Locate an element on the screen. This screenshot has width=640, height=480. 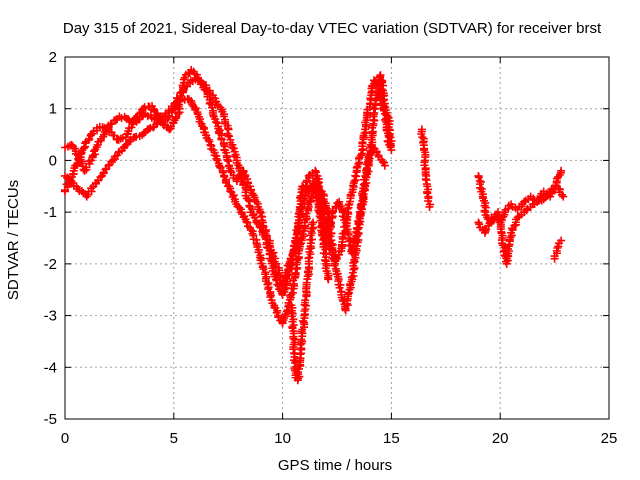
x-tick-label: 10 is located at coordinates (282, 438).